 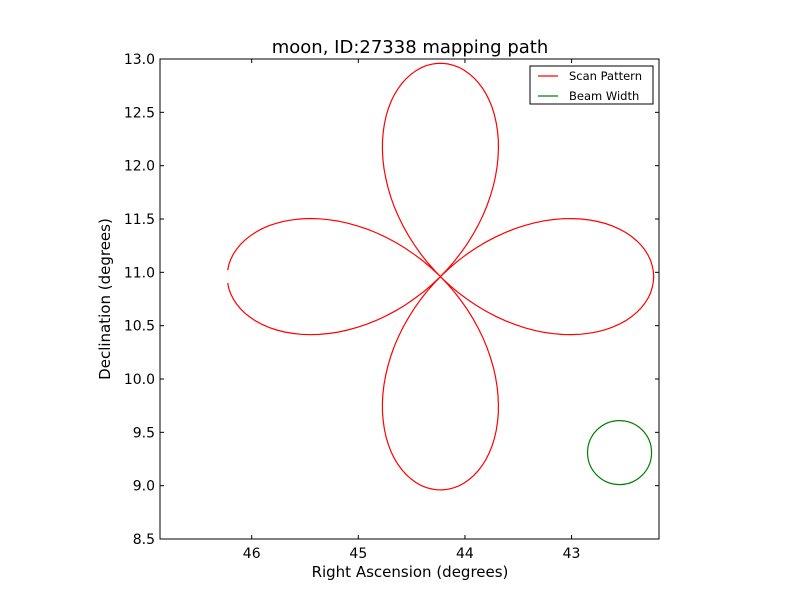 I want to click on legend: Scan Pattern Beam Width, so click(x=591, y=85).